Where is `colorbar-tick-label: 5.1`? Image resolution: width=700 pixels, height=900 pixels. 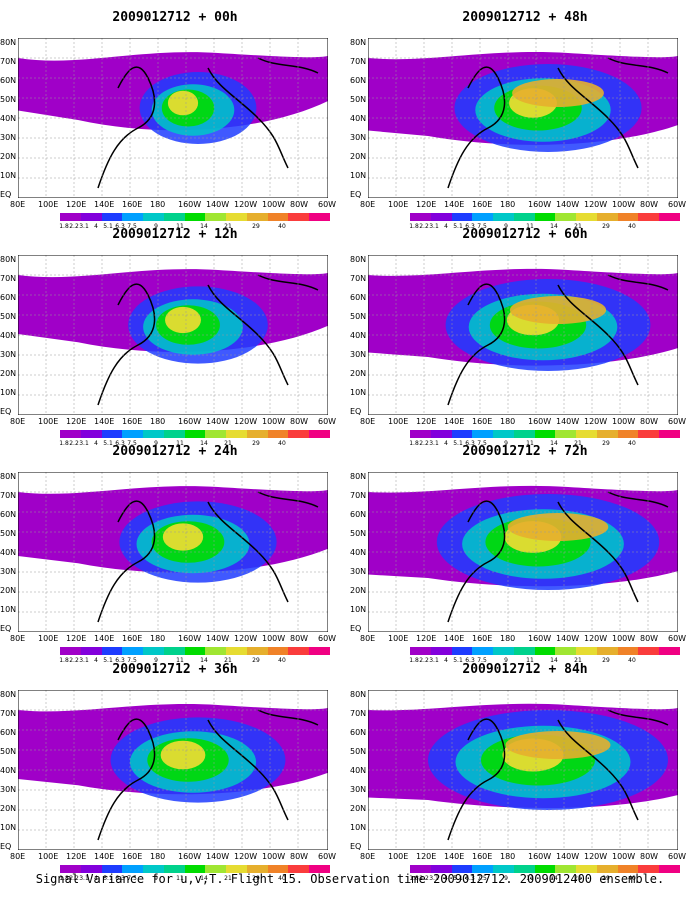
colorbar-tick-label: 5.1 is located at coordinates (458, 226).